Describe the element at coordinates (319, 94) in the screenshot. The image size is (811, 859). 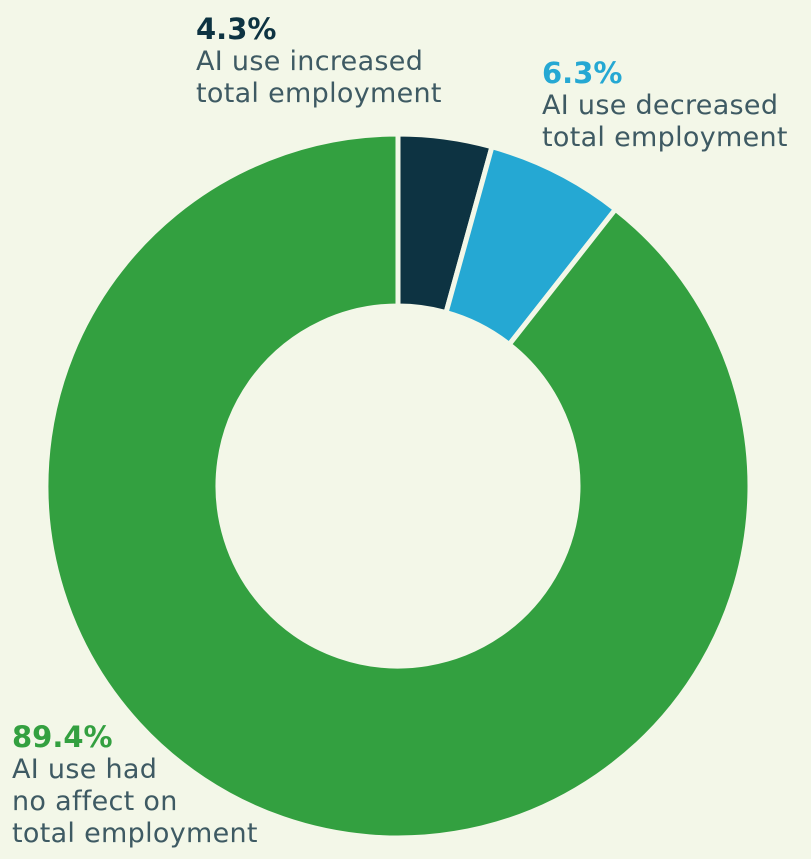
I see `slice-desc-increased-line-2: total employment` at that location.